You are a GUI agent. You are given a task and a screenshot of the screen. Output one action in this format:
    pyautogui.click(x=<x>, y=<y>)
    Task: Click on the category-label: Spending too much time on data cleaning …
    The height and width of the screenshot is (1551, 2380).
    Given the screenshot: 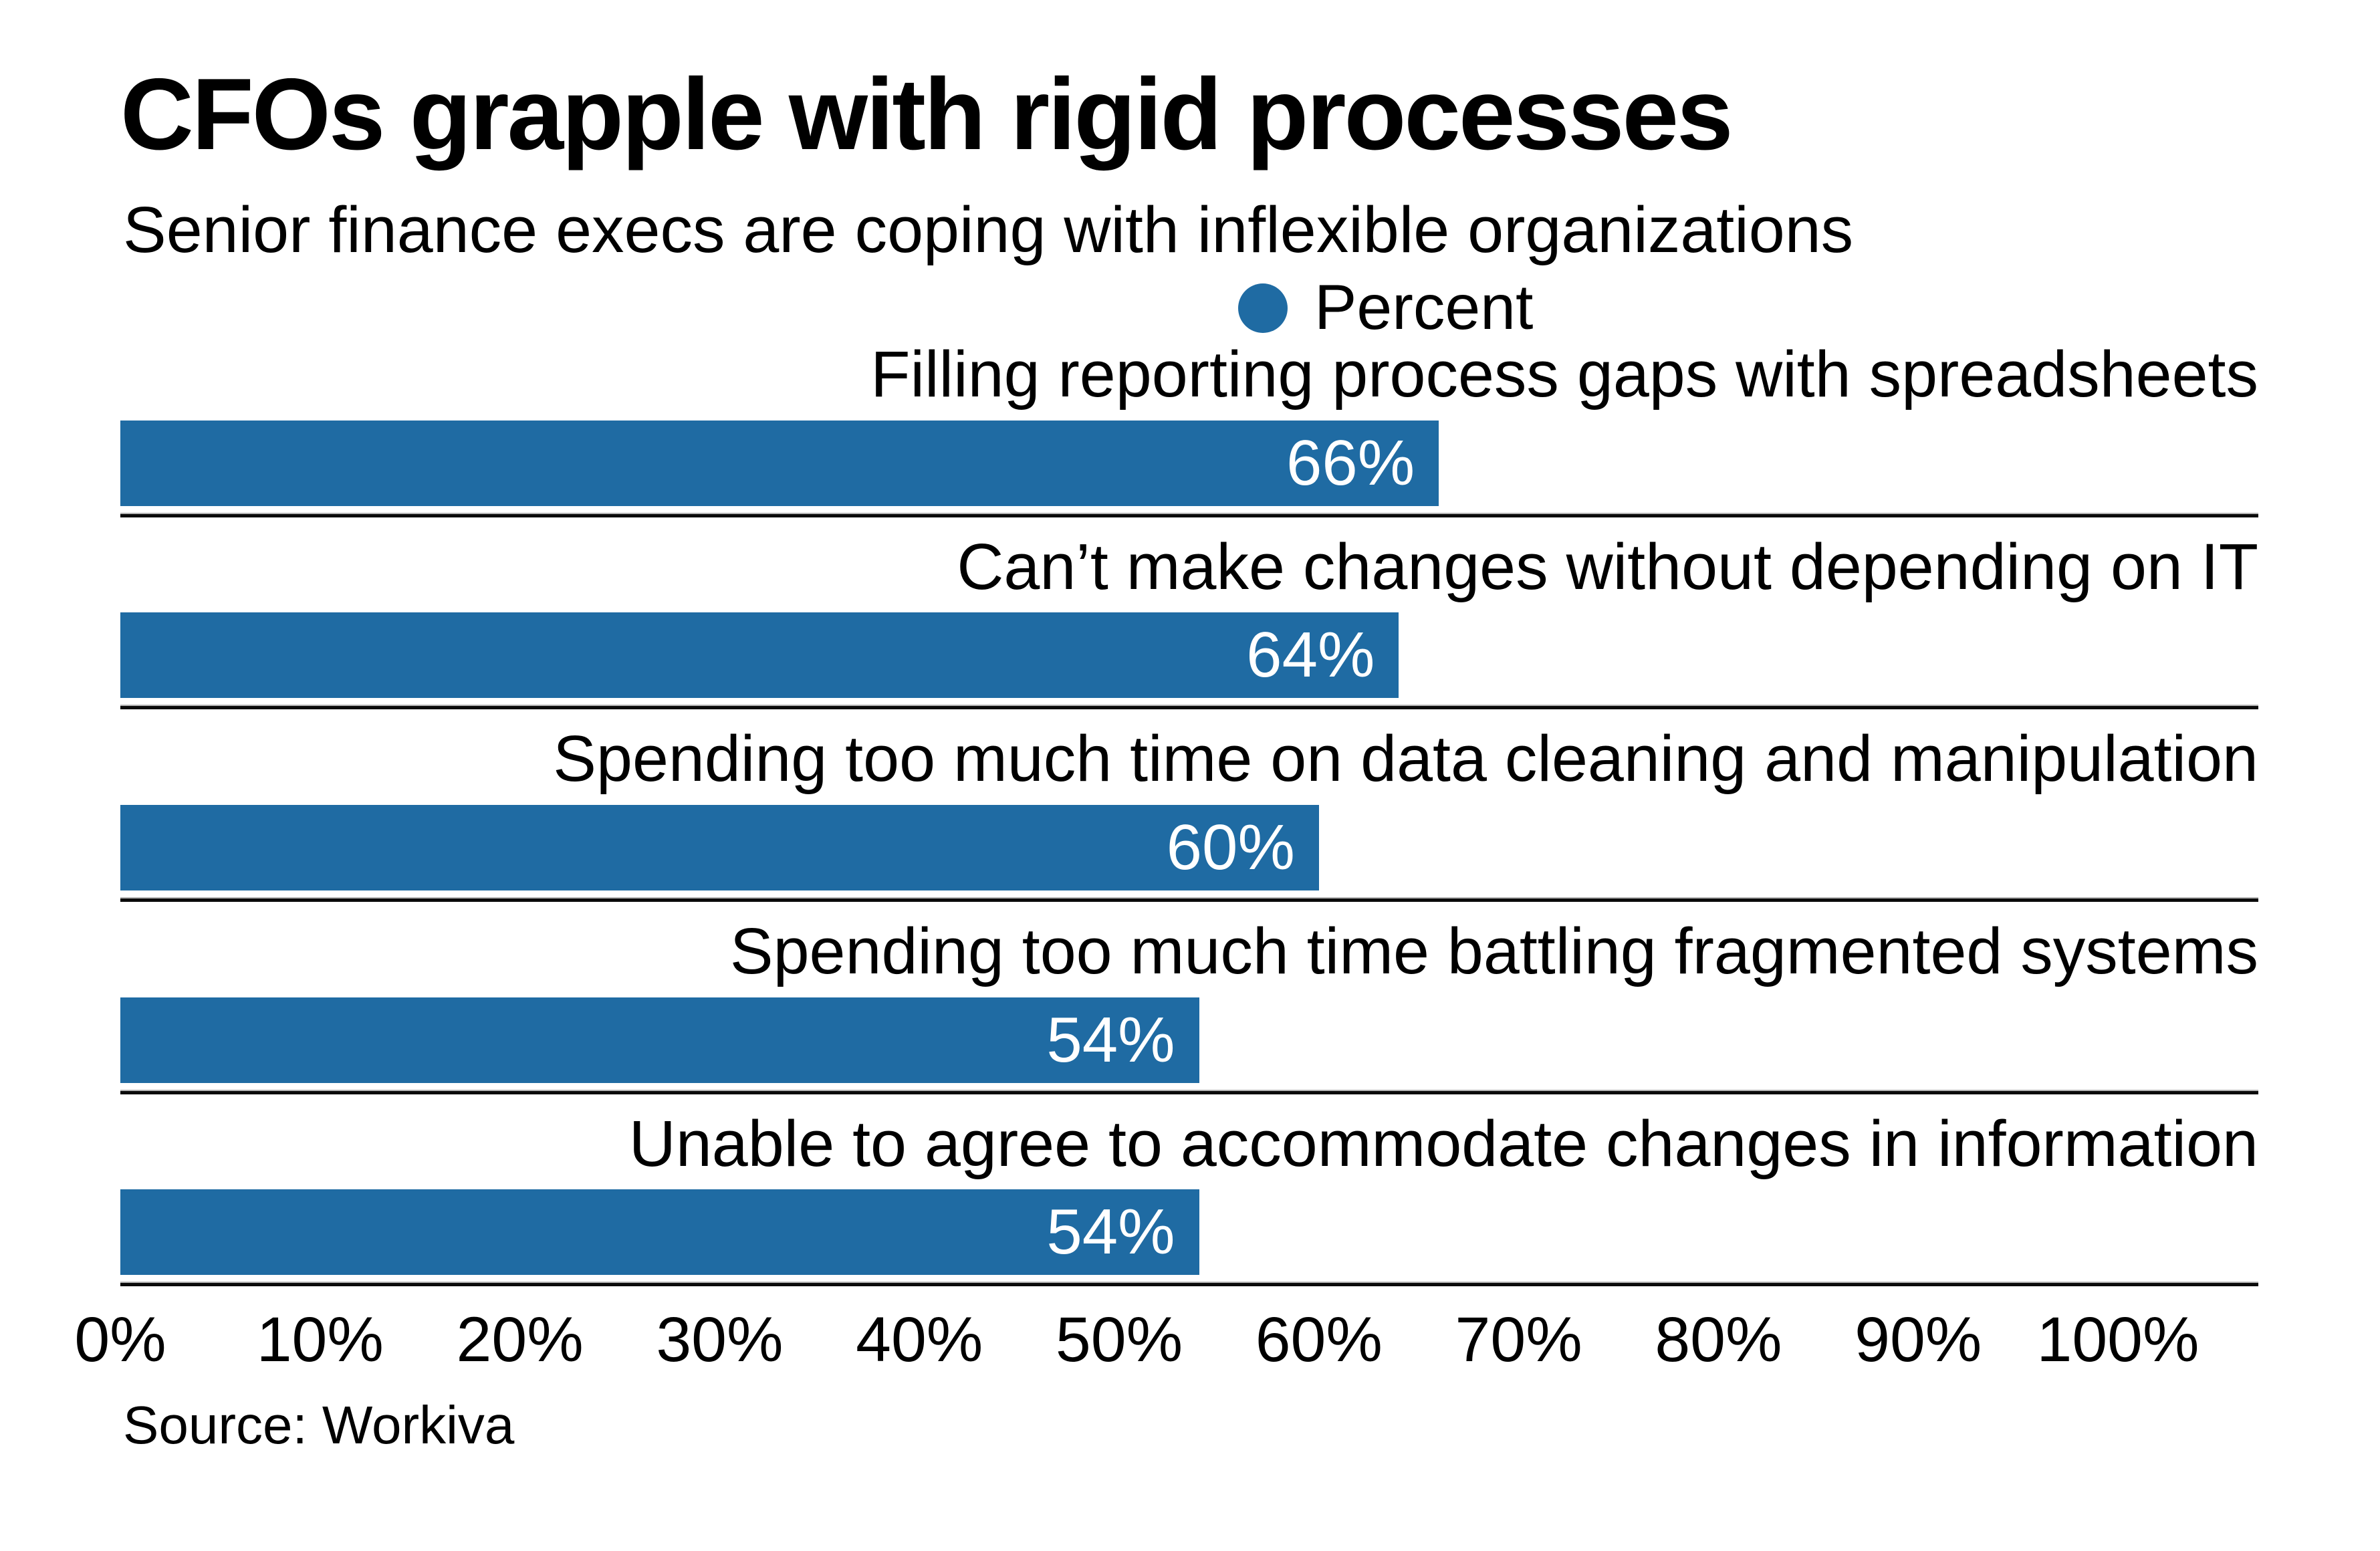 What is the action you would take?
    pyautogui.click(x=1405, y=759)
    